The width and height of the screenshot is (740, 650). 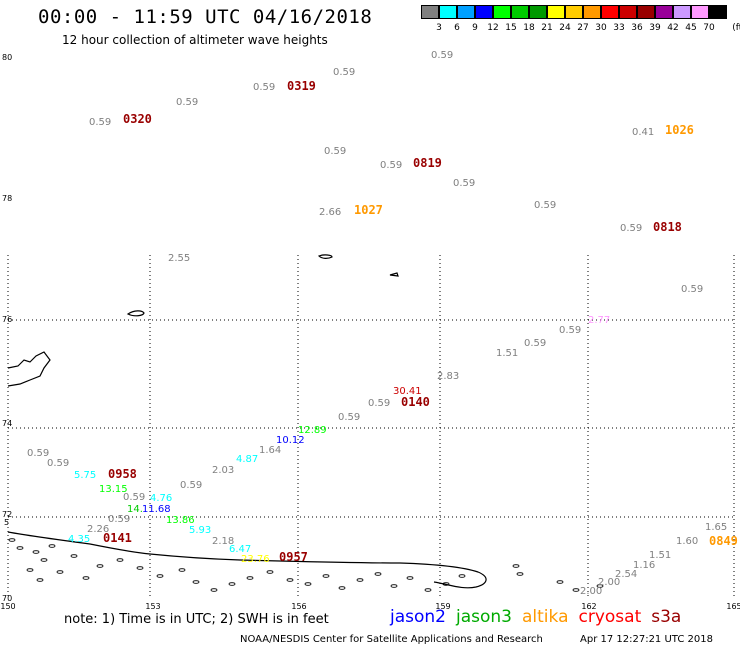 I want to click on wave-height-value: 2.54, so click(x=626, y=574).